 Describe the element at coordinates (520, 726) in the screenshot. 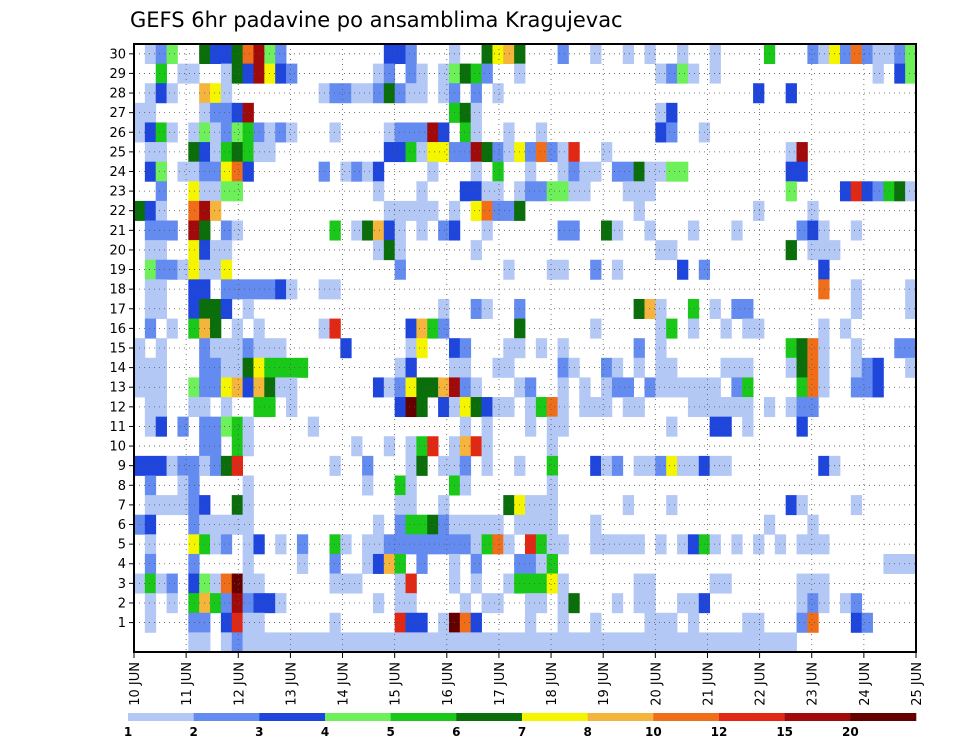

I see `color-legend: 1 2 3 4 5 6 7 8 10 12 15 20` at that location.